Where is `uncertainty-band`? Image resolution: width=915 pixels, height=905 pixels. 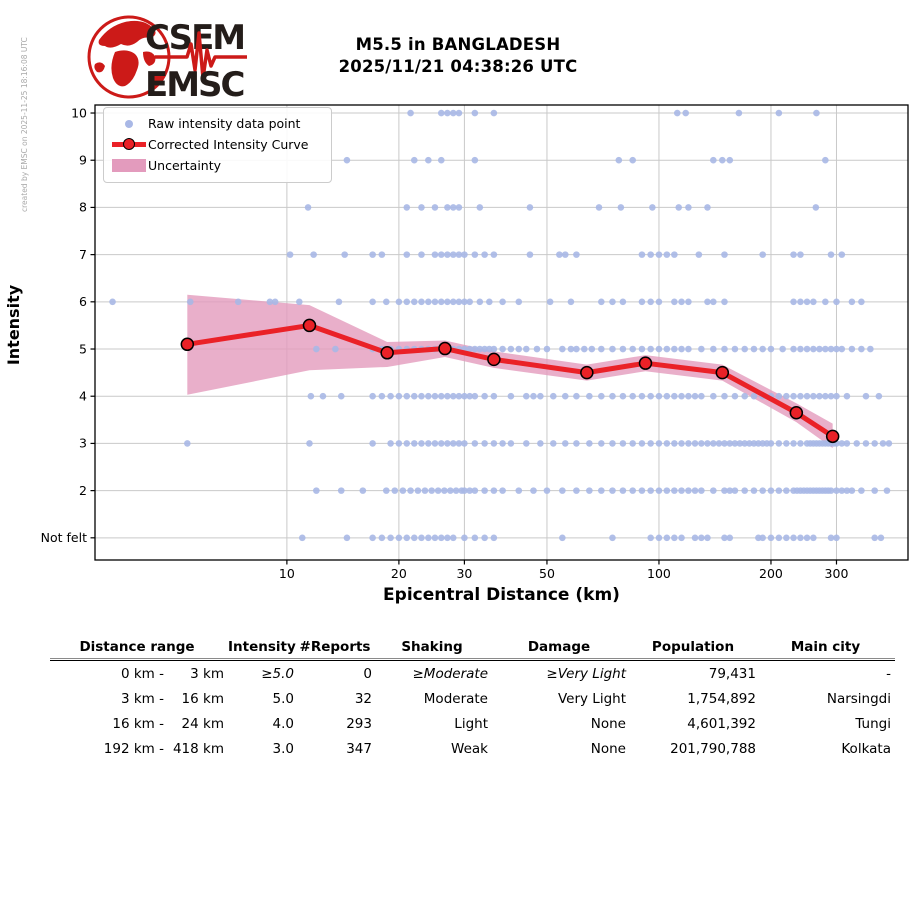 uncertainty-band is located at coordinates (510, 371).